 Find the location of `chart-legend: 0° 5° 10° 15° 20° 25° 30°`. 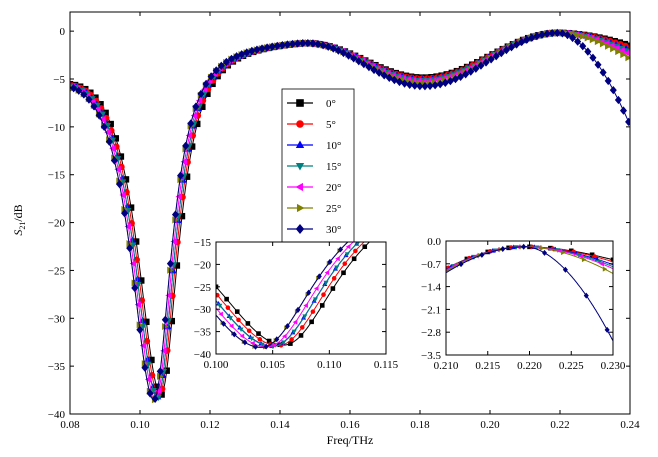

chart-legend: 0° 5° 10° 15° 20° 25° 30° is located at coordinates (318, 166).